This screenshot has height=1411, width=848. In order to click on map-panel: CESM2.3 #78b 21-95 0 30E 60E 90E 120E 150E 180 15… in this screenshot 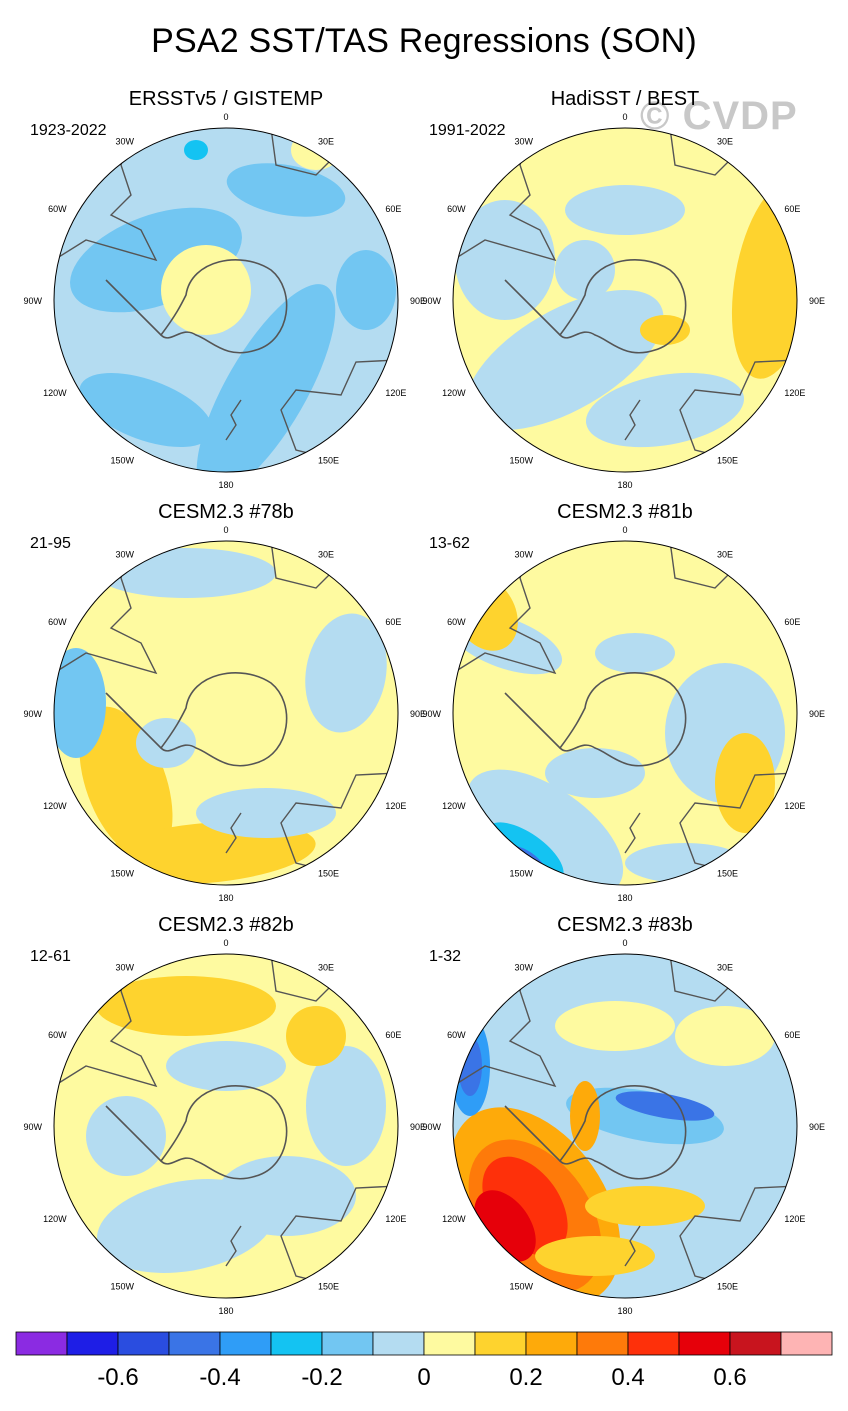, I will do `click(224, 702)`.